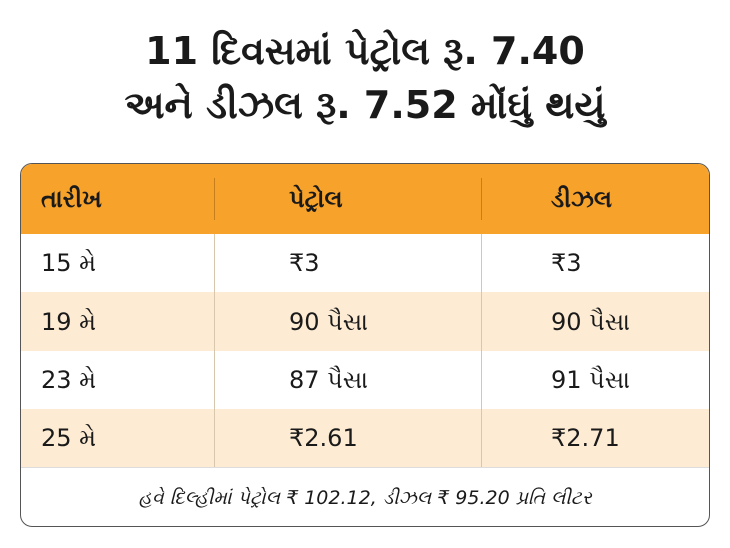 The width and height of the screenshot is (730, 548). I want to click on table-cell: 87 પૈસા, so click(329, 380).